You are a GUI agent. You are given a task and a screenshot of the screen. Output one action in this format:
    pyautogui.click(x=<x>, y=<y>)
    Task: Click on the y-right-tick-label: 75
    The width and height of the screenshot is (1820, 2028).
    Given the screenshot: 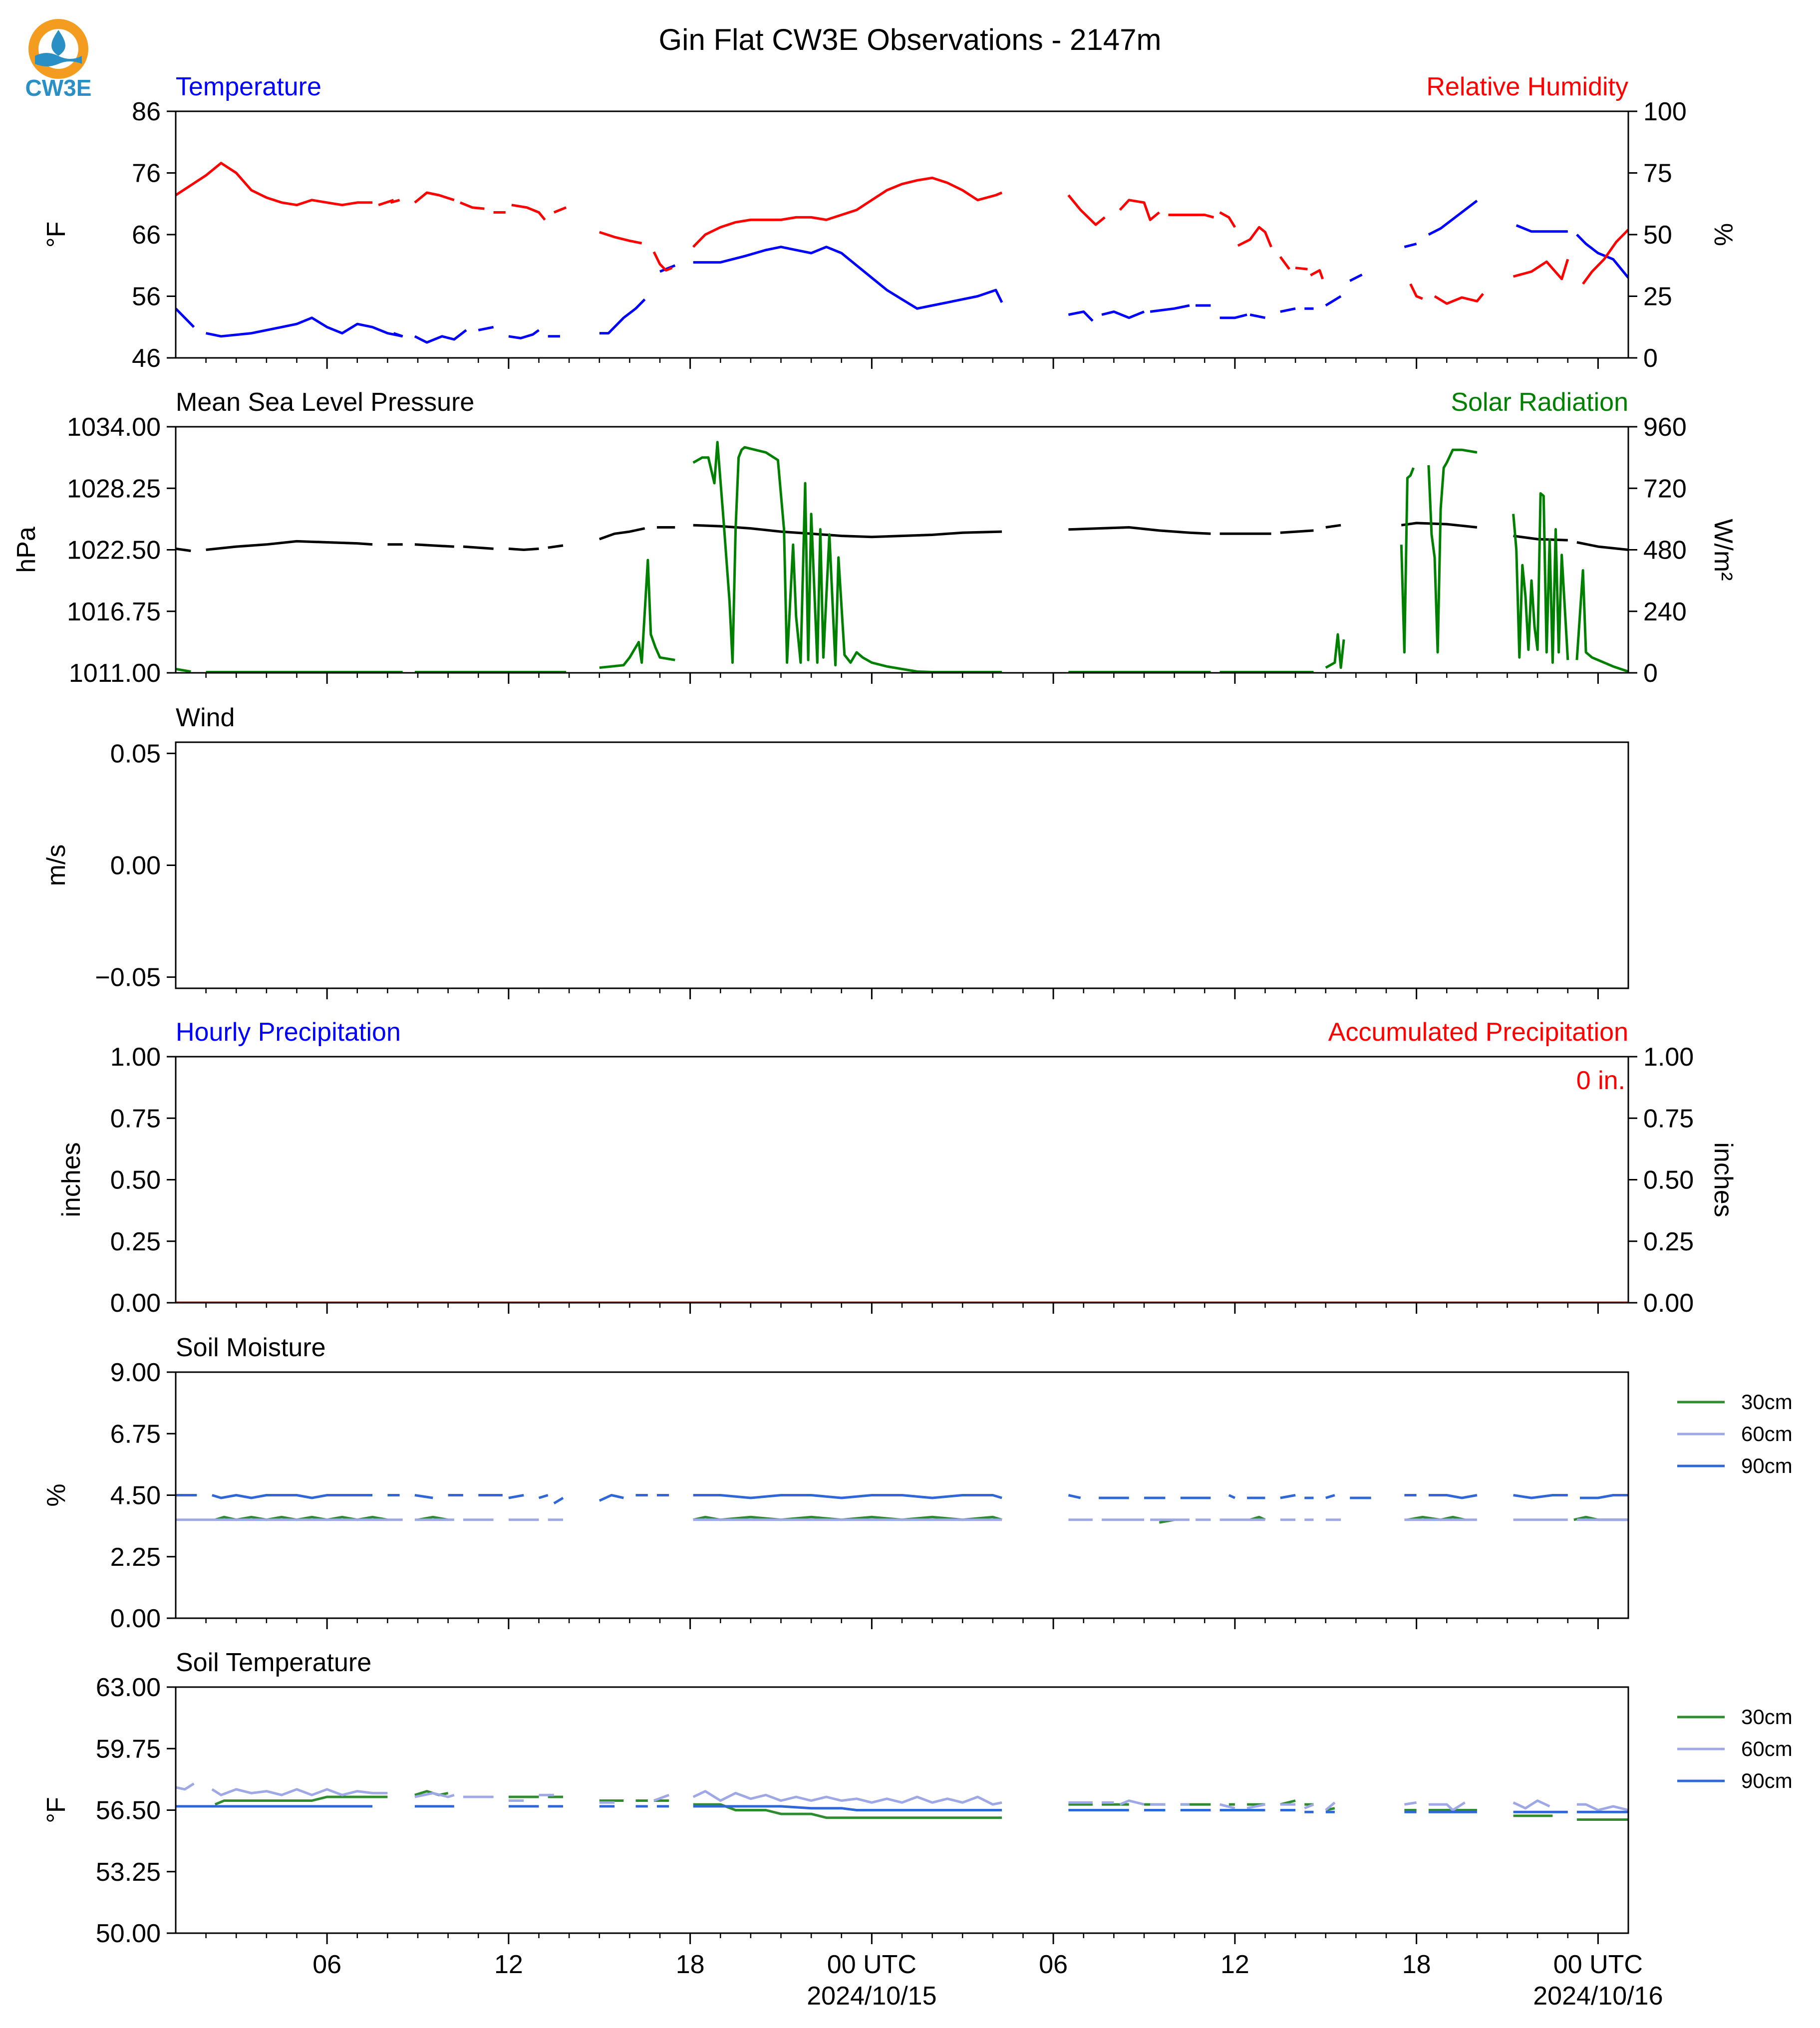 What is the action you would take?
    pyautogui.click(x=1657, y=173)
    